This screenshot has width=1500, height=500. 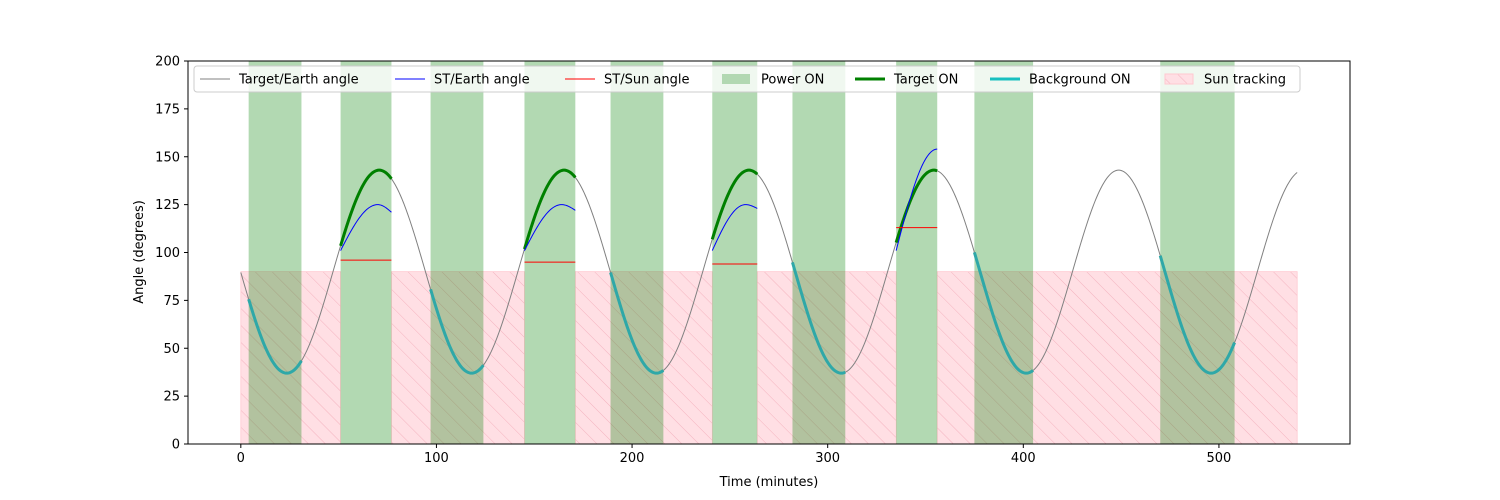 I want to click on legend-label: ST/Sun angle, so click(x=647, y=80).